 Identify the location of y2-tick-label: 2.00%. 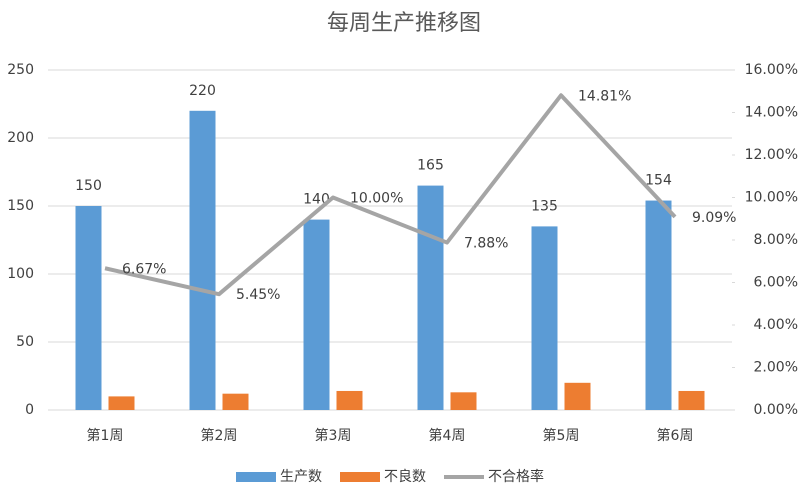
(776, 368).